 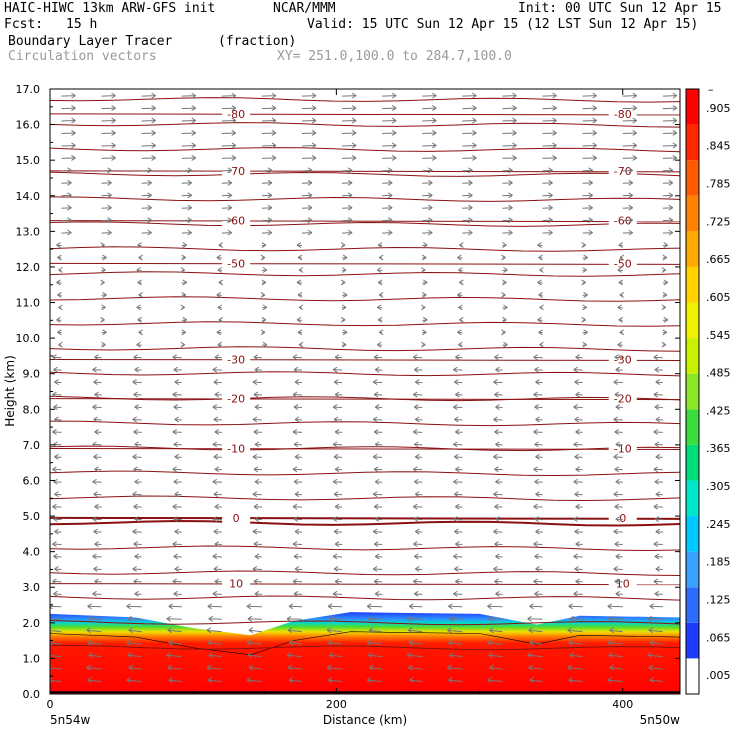 What do you see at coordinates (236, 359) in the screenshot?
I see `contour-label: -30` at bounding box center [236, 359].